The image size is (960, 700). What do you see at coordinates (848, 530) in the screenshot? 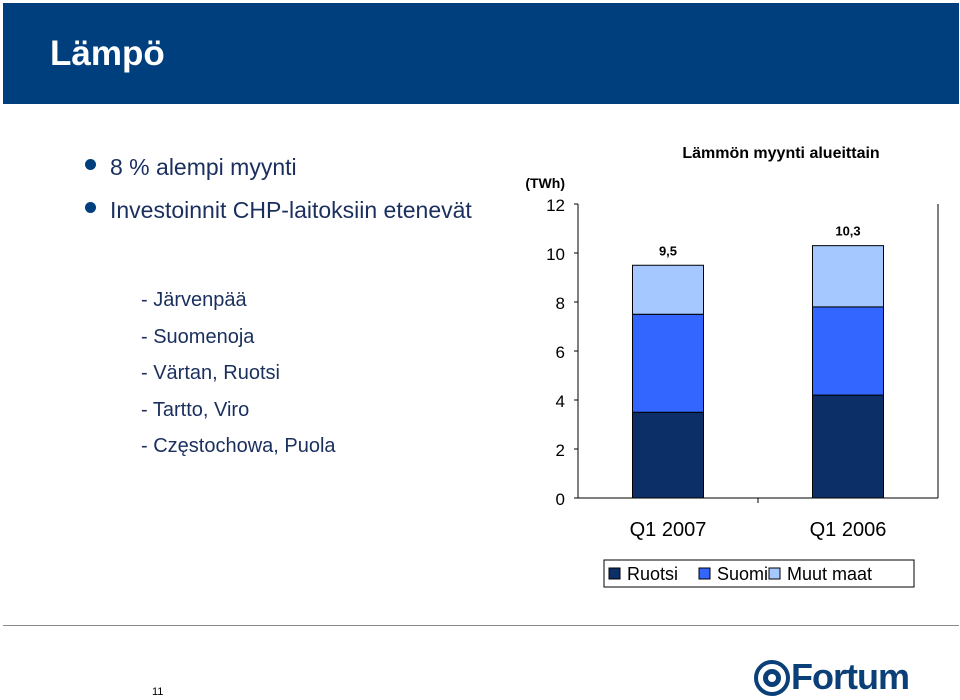
I see `x-tick-label: Q1 2006` at bounding box center [848, 530].